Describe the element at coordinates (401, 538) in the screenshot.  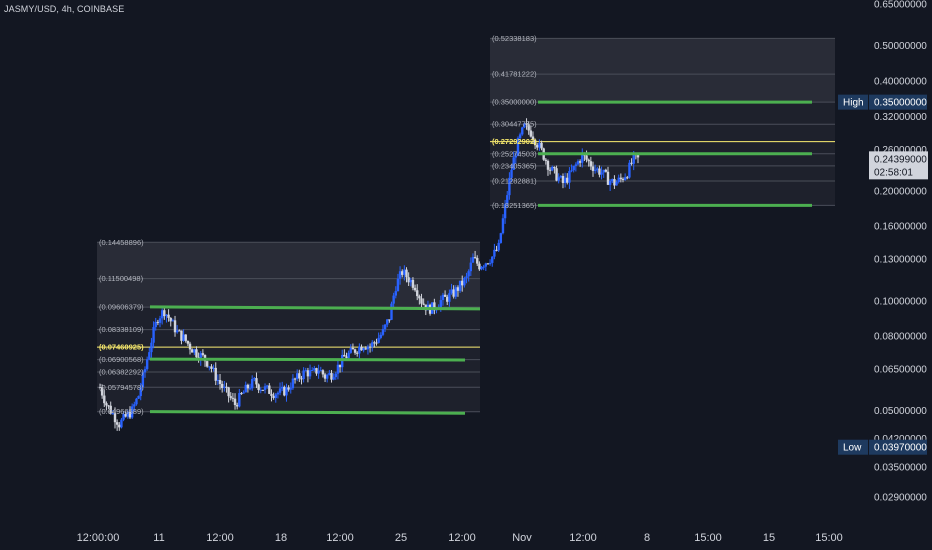
I see `time-tick-label: 25` at that location.